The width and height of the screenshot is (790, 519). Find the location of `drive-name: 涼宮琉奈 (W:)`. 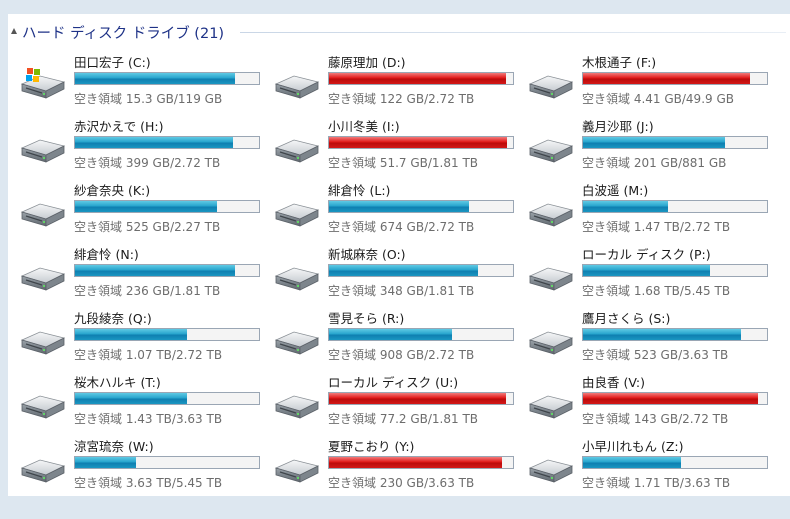

drive-name: 涼宮琉奈 (W:) is located at coordinates (114, 446).